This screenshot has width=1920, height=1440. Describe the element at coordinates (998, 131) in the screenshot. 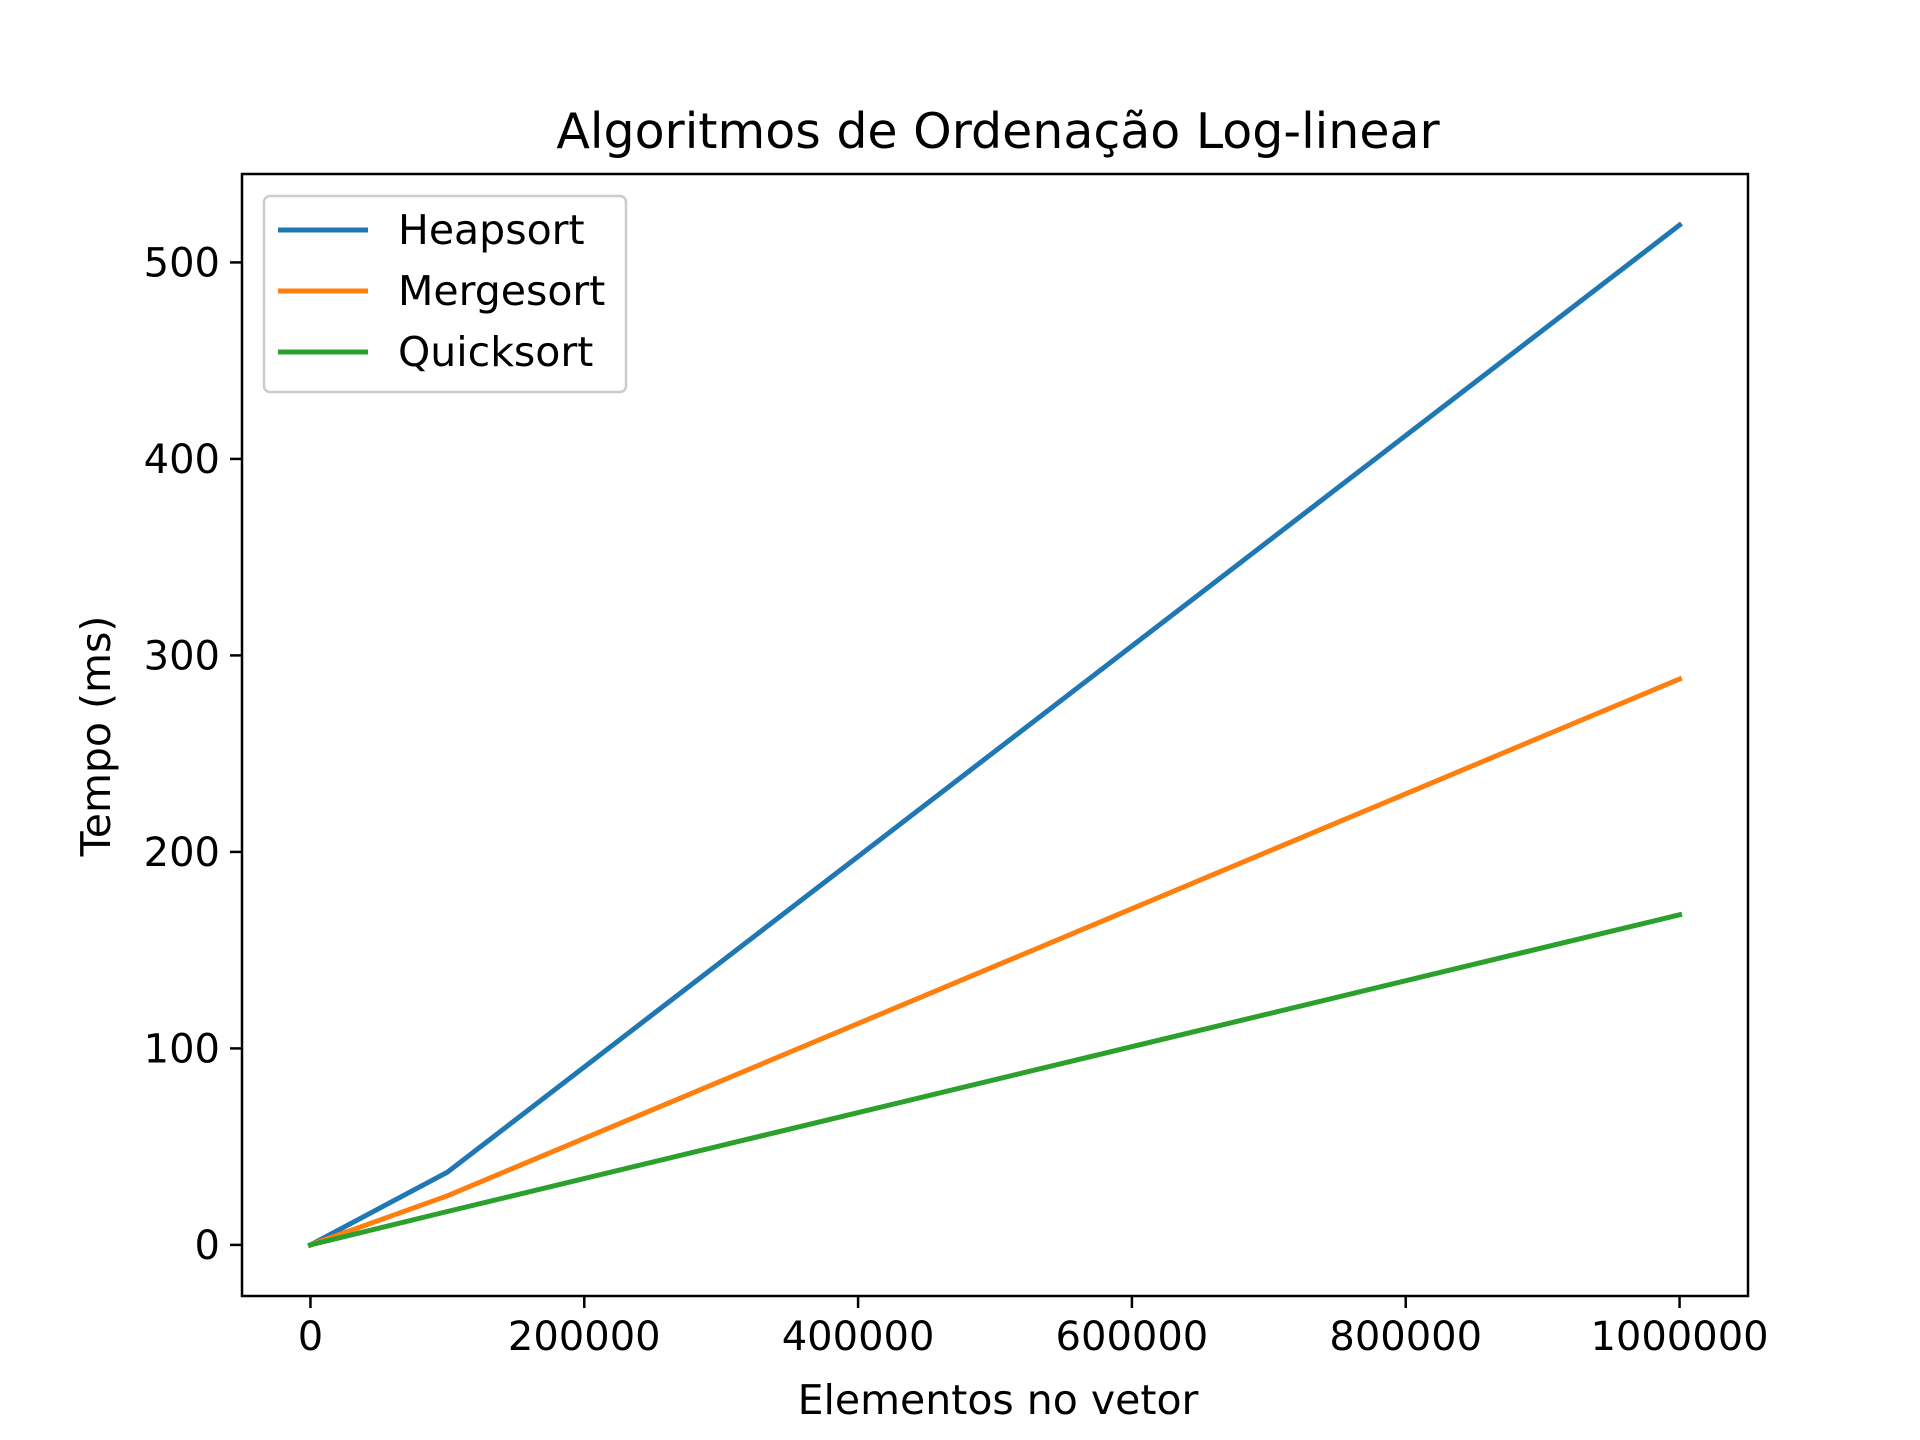

I see `chart-title: Algoritmos de Ordenação Log-linear` at that location.